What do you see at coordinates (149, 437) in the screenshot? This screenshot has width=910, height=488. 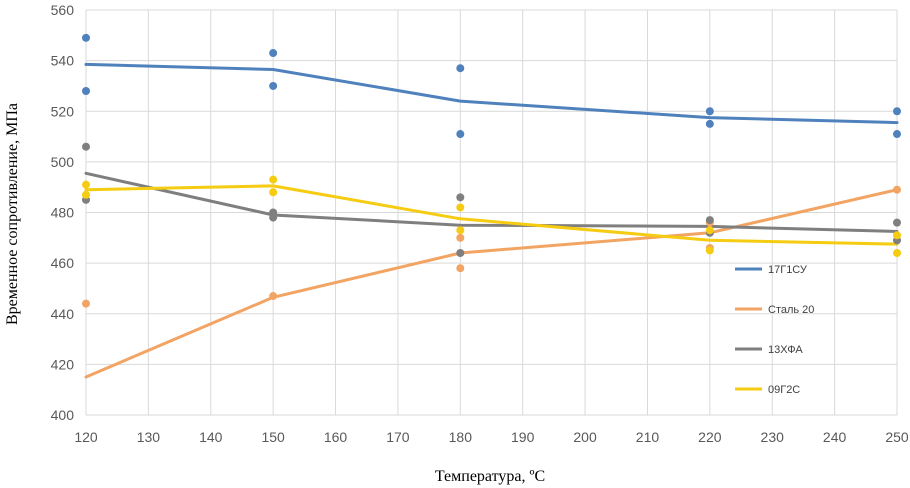 I see `x-tick-label: 130` at bounding box center [149, 437].